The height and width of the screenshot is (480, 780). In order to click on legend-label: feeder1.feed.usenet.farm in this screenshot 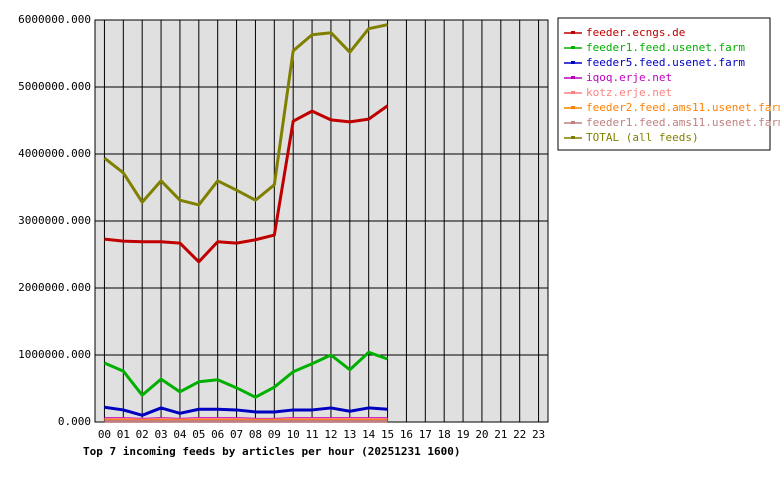, I will do `click(665, 47)`.